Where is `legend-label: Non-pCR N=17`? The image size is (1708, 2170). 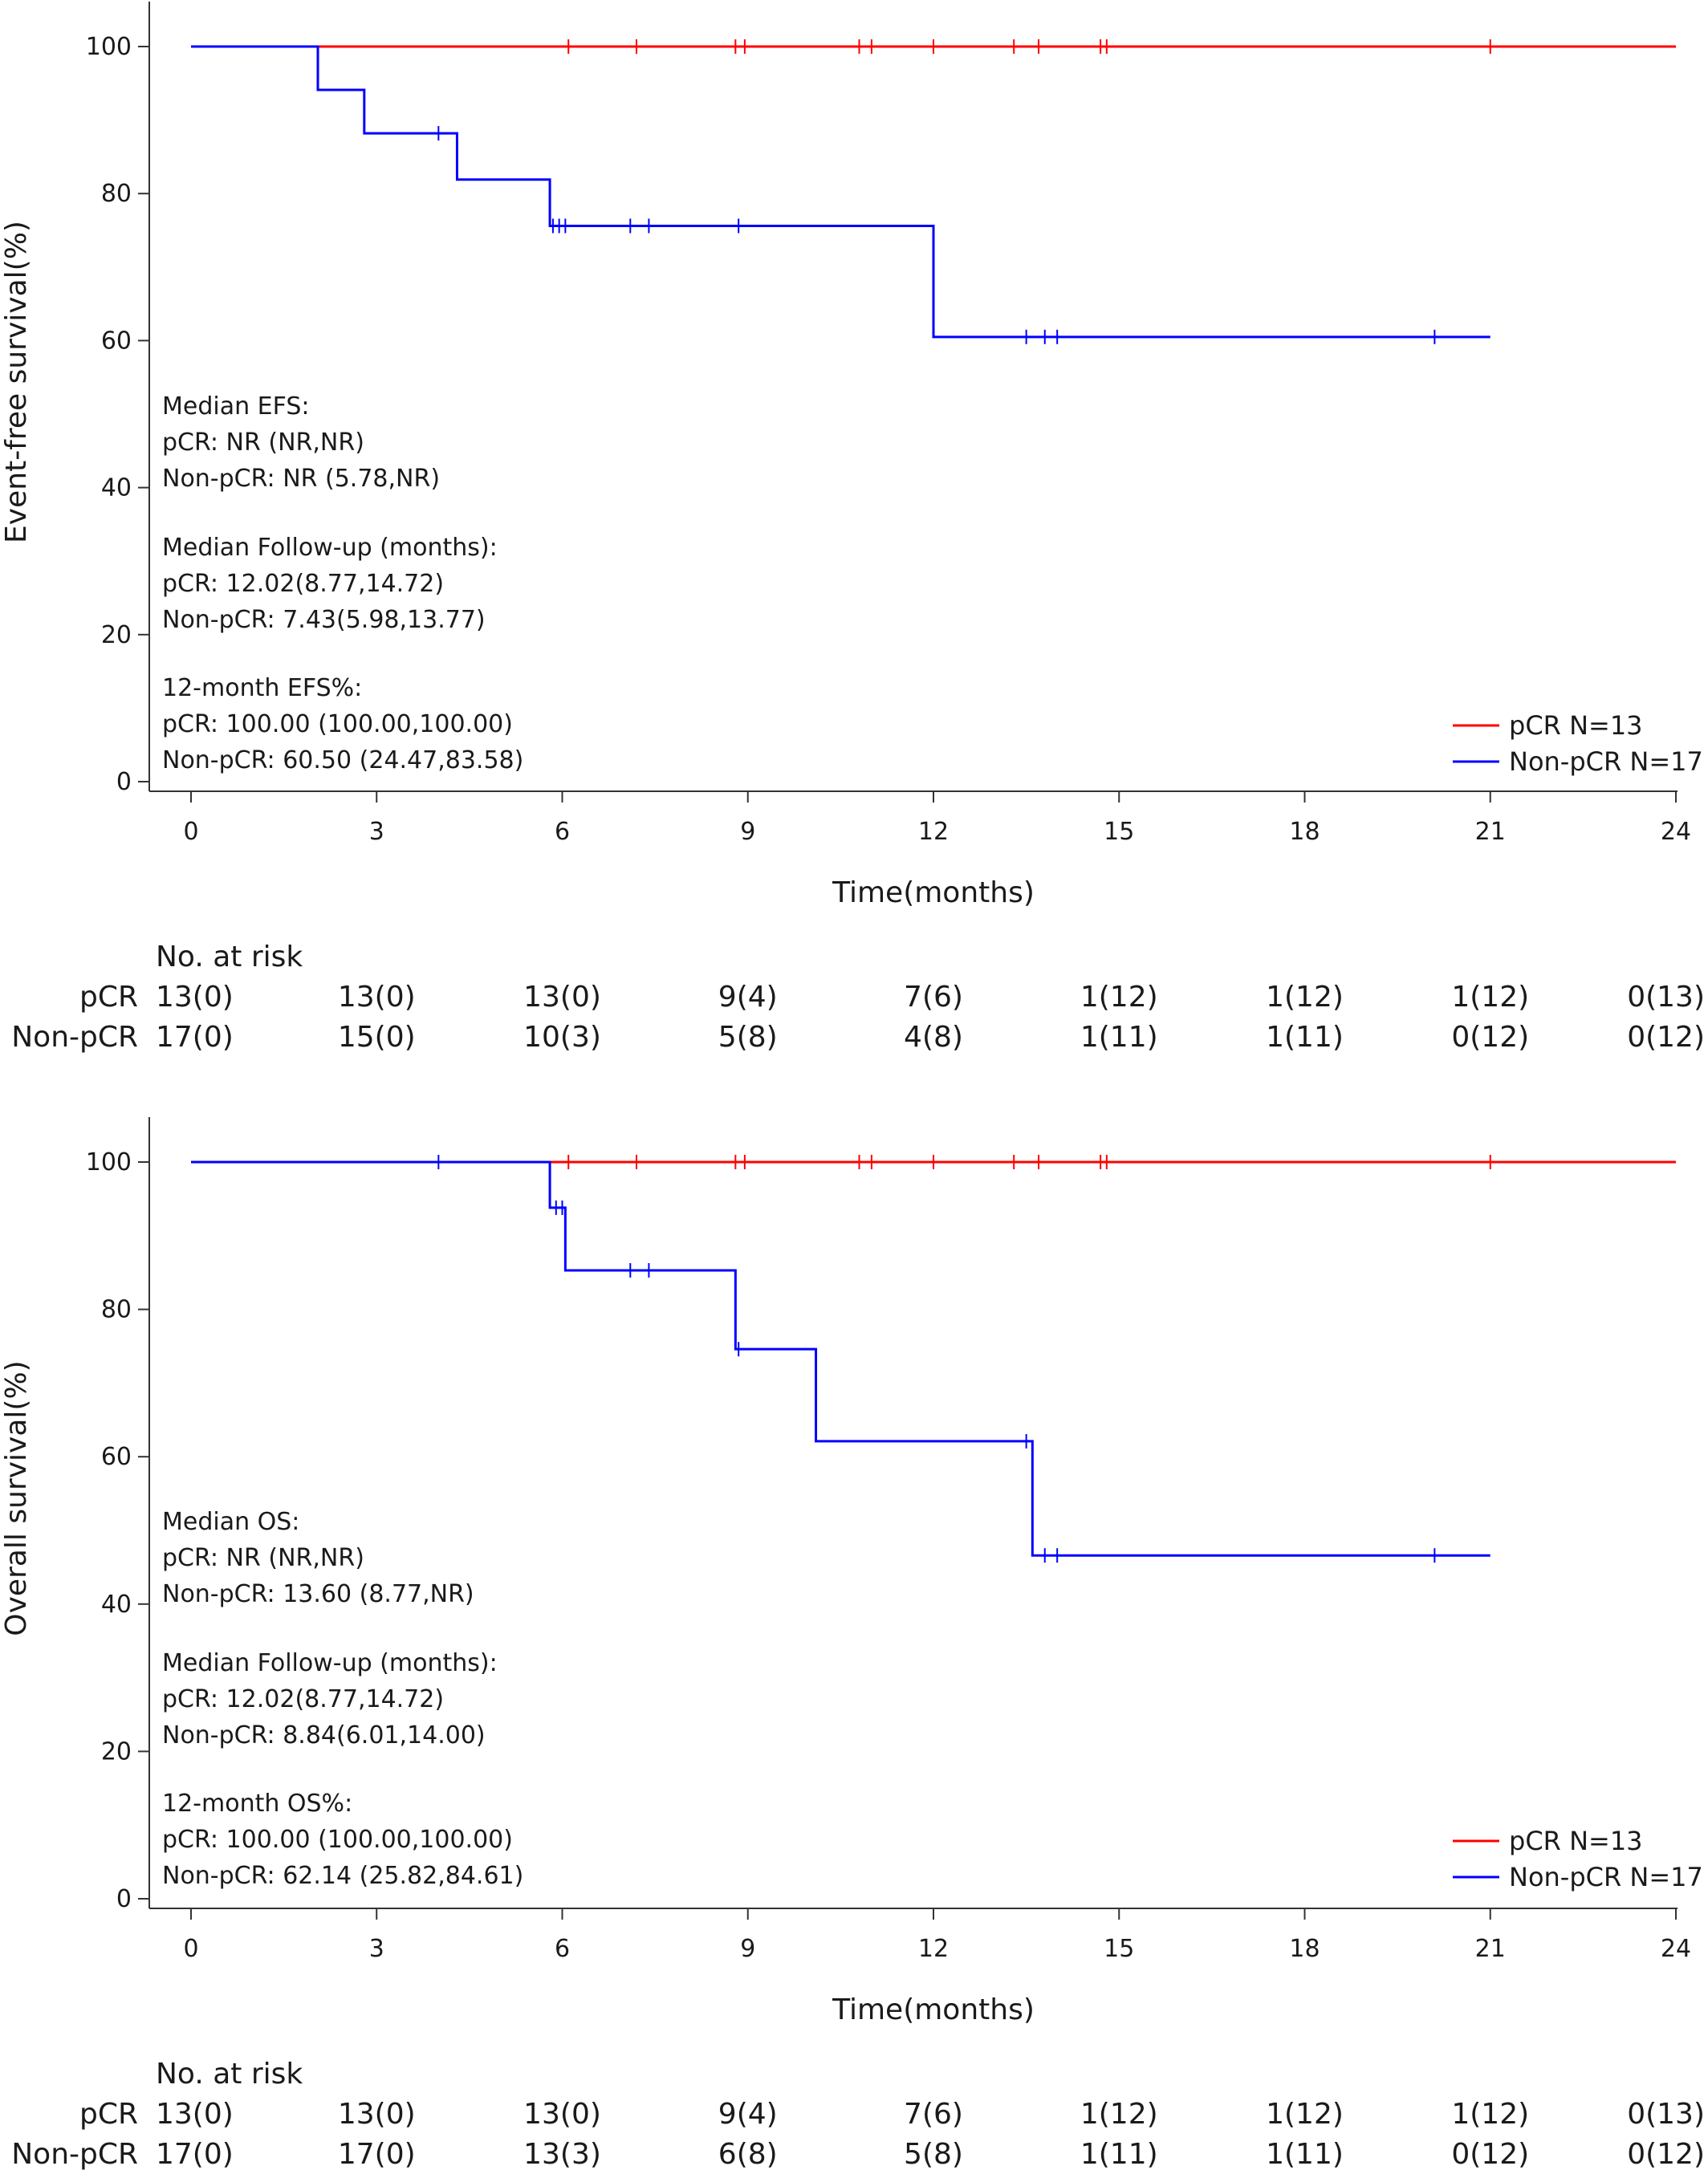
legend-label: Non-pCR N=17 is located at coordinates (1606, 1877).